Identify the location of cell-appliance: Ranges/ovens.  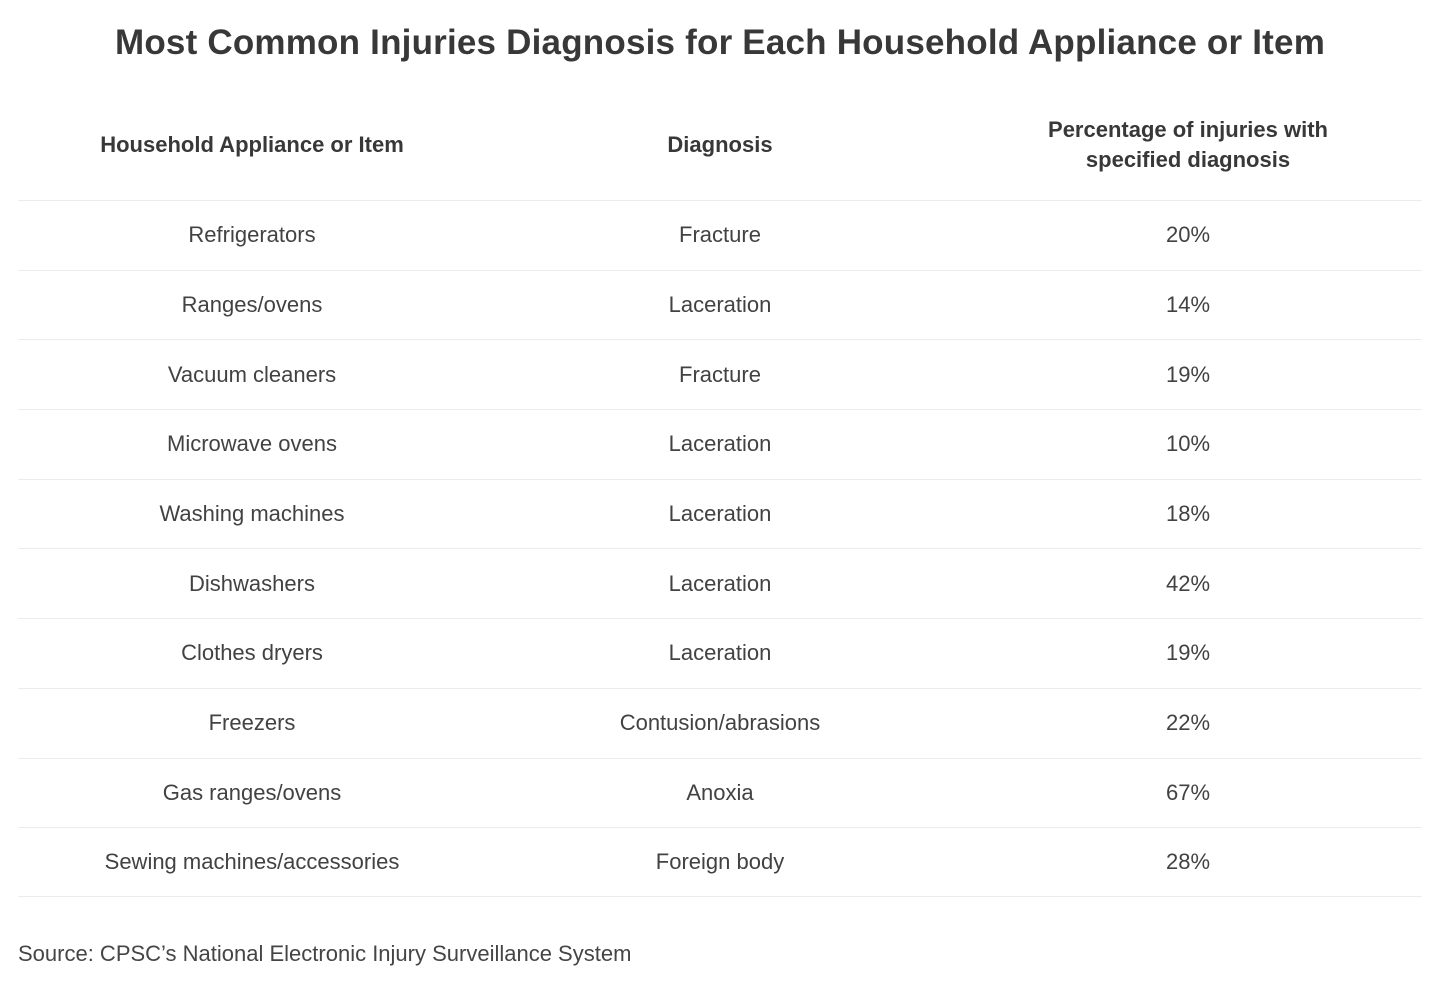
(252, 305).